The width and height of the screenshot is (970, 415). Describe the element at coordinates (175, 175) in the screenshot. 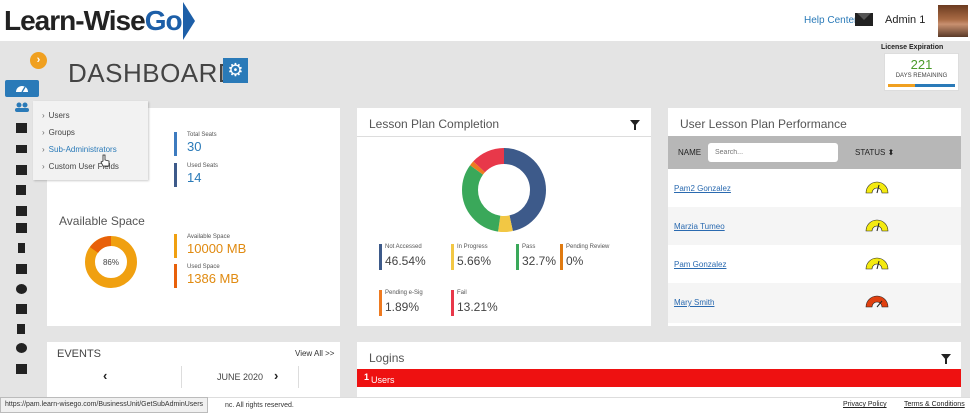

I see `used-seats-bar` at that location.